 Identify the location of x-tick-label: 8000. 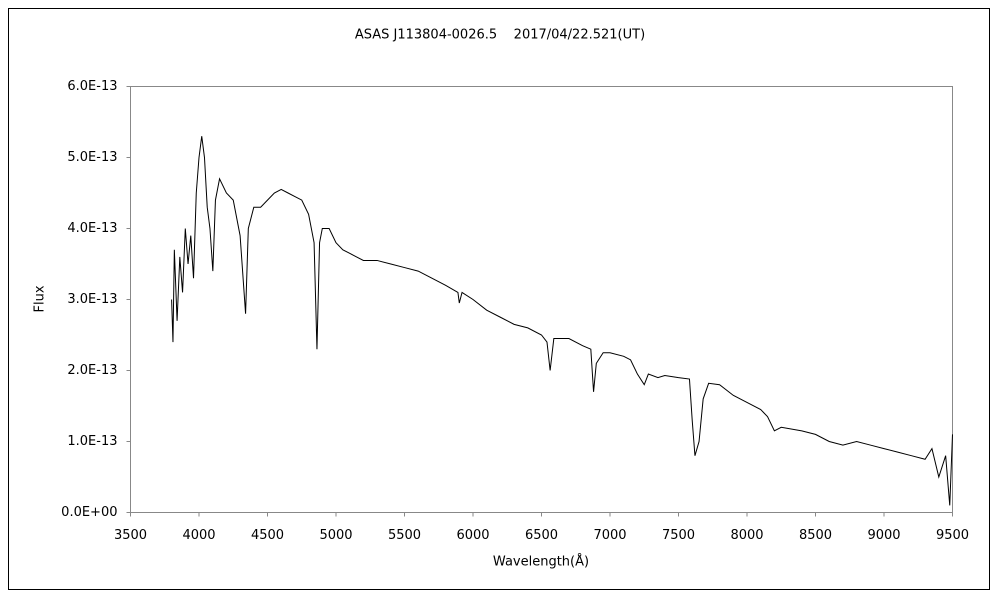
(746, 535).